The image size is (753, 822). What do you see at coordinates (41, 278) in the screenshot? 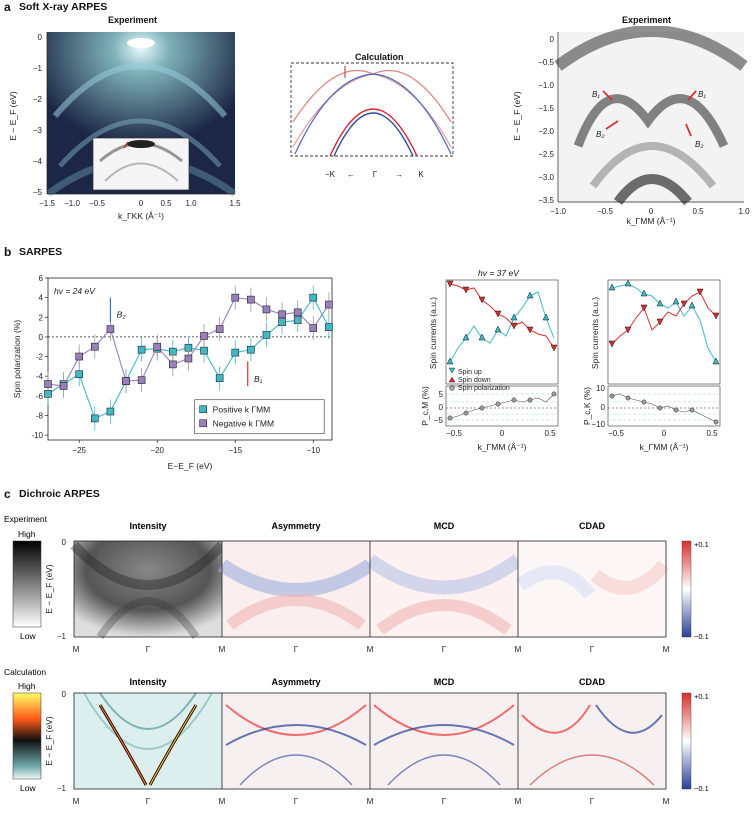
I see `y-tick-label: 6` at bounding box center [41, 278].